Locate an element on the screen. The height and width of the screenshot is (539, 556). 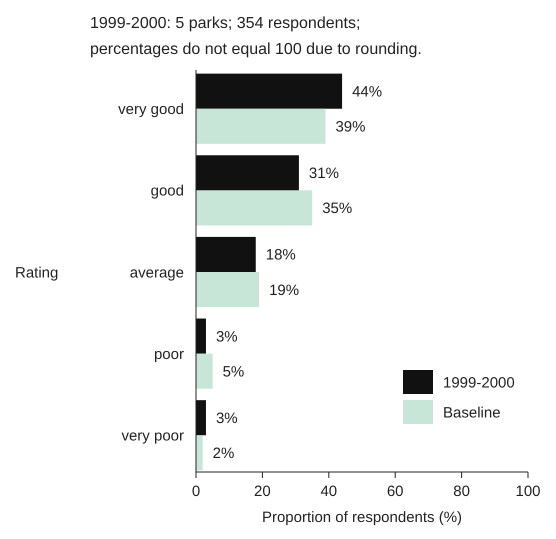
y-tick-label: average is located at coordinates (157, 273).